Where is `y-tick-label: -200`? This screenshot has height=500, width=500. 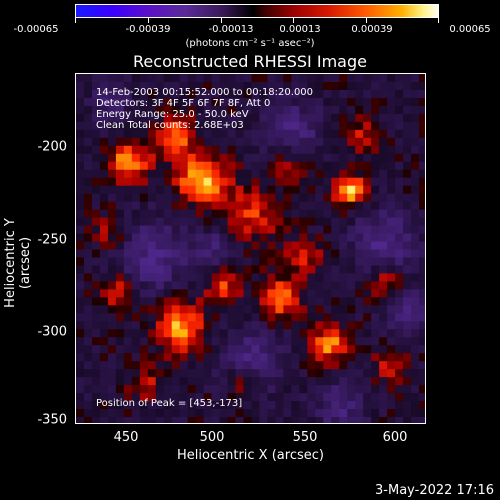 y-tick-label: -200 is located at coordinates (52, 147).